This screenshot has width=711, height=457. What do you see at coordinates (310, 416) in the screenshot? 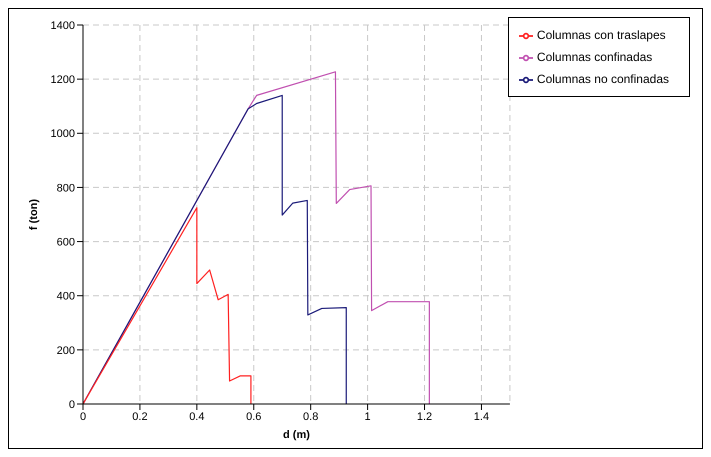
I see `x-tick-label: 0.8` at bounding box center [310, 416].